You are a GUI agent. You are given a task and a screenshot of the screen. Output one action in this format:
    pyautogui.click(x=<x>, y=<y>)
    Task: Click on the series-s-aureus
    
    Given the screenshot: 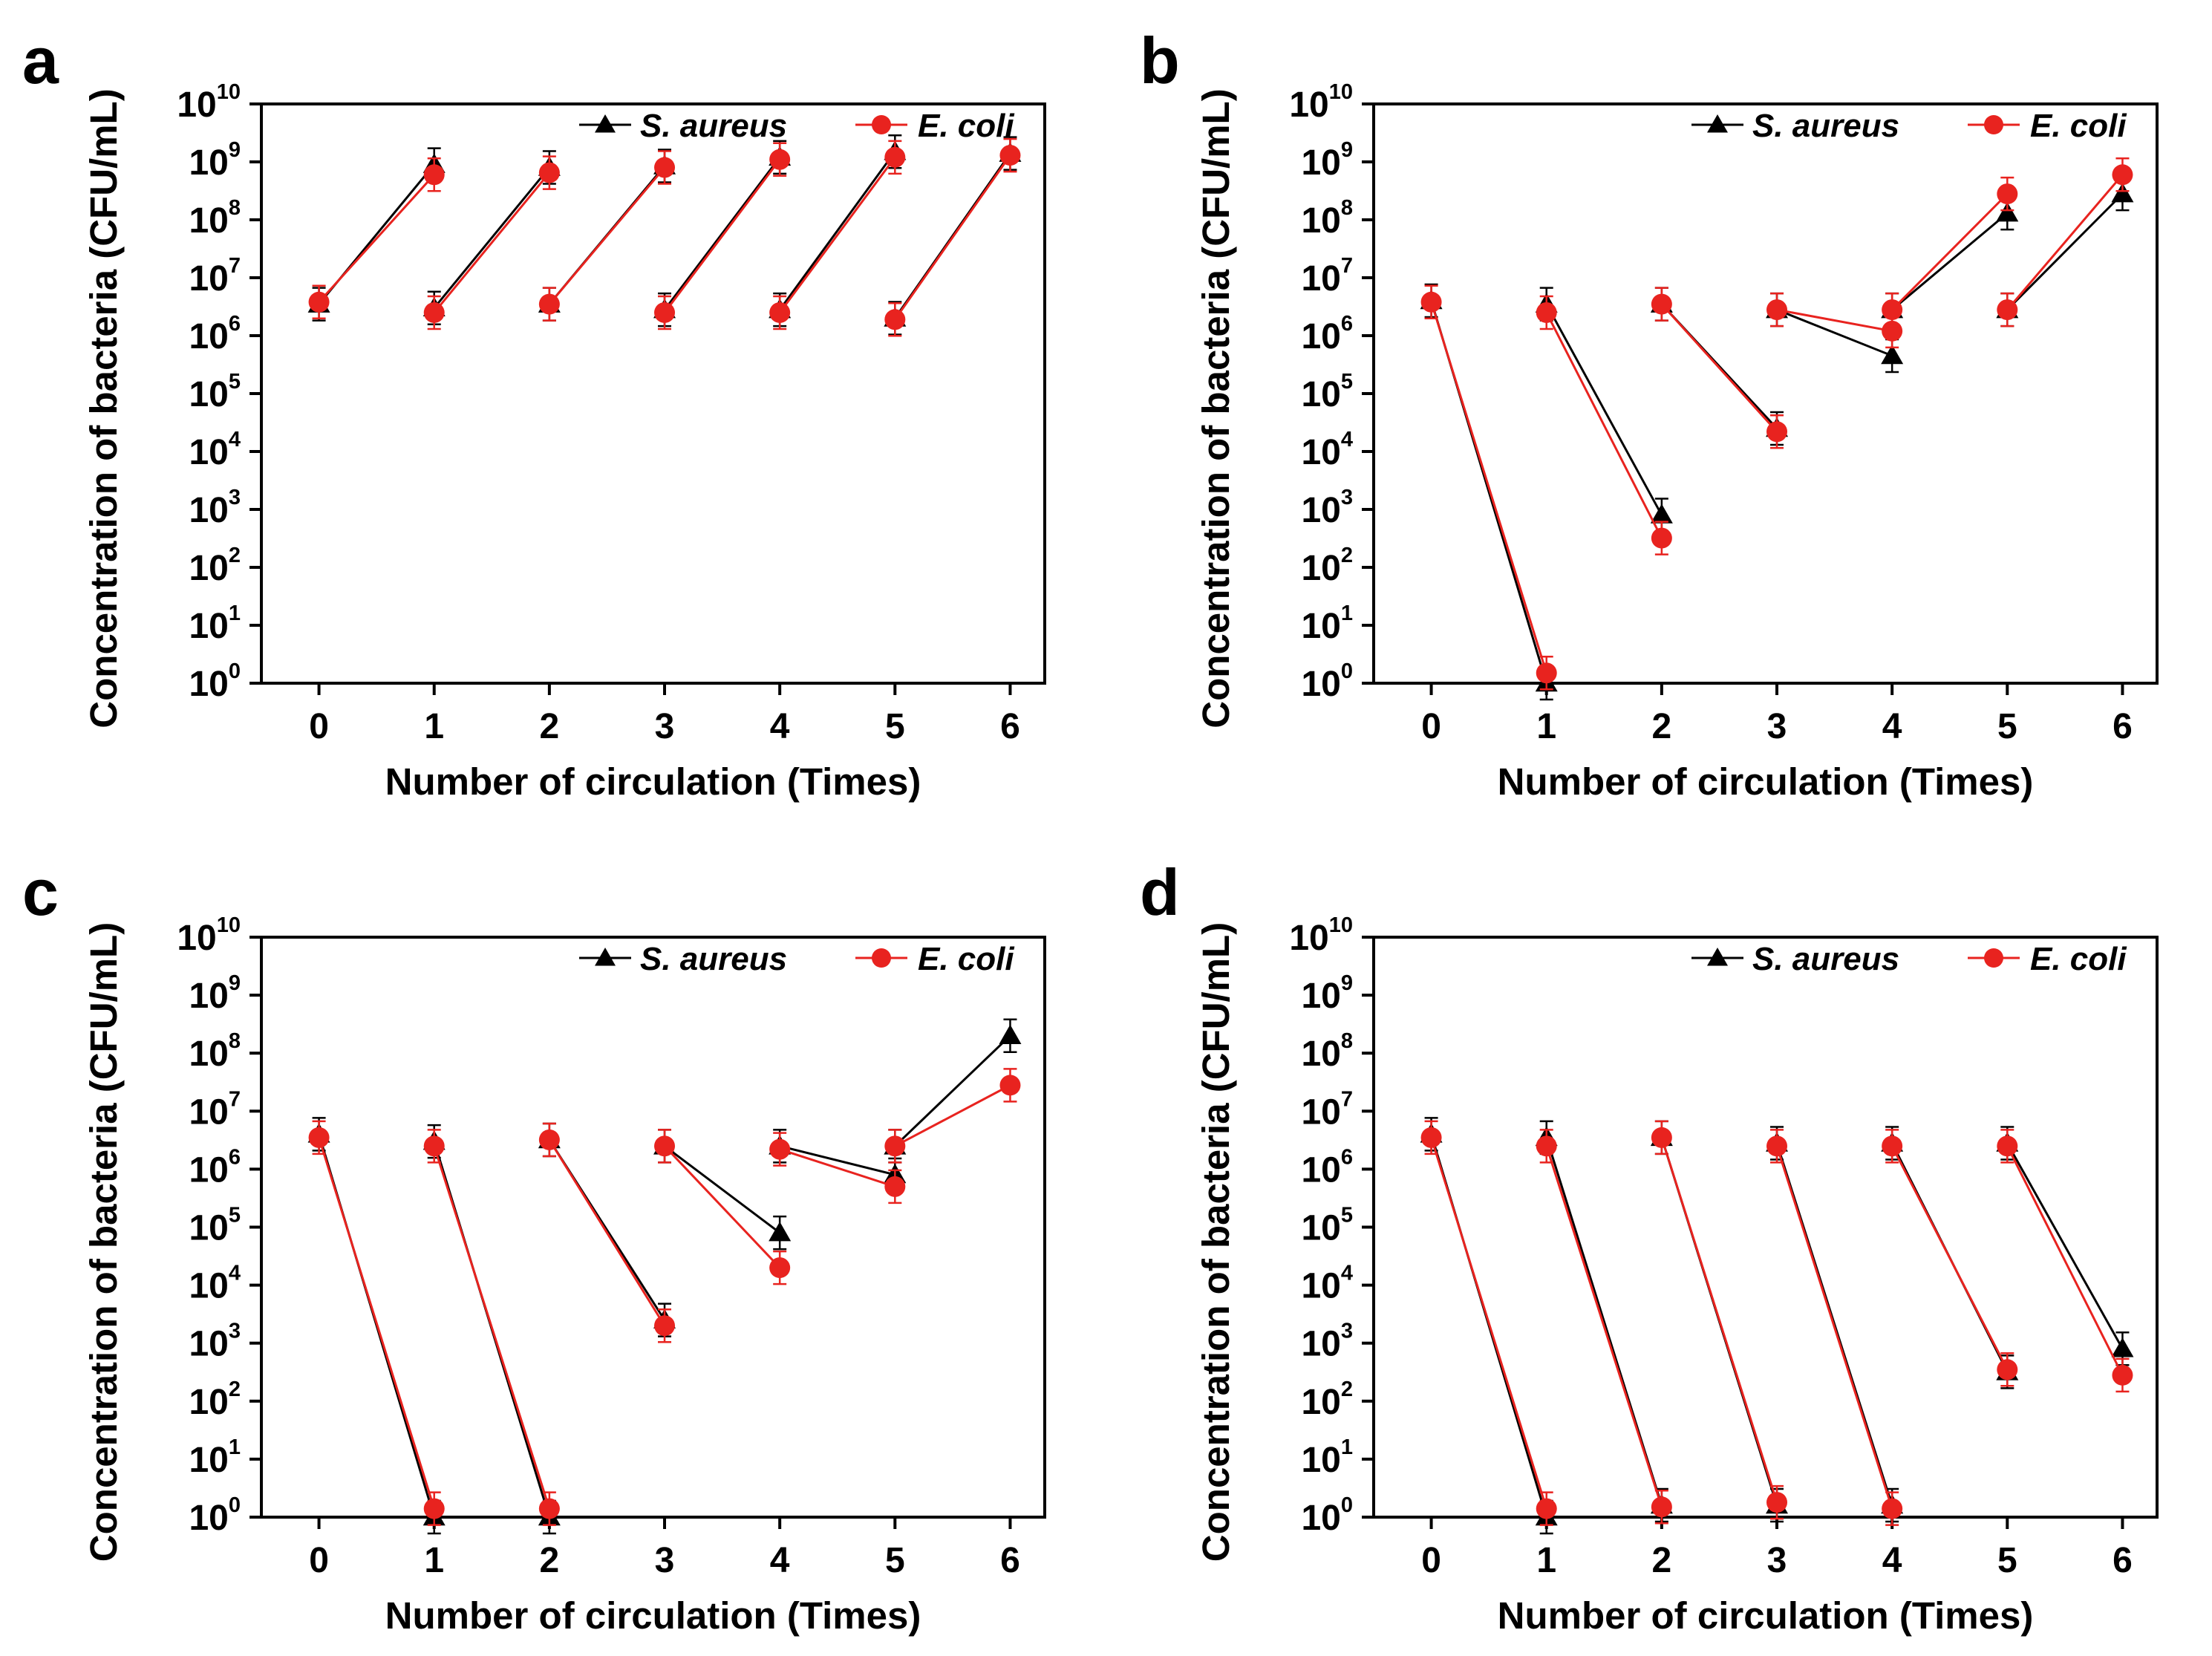 What is the action you would take?
    pyautogui.click(x=1777, y=1326)
    